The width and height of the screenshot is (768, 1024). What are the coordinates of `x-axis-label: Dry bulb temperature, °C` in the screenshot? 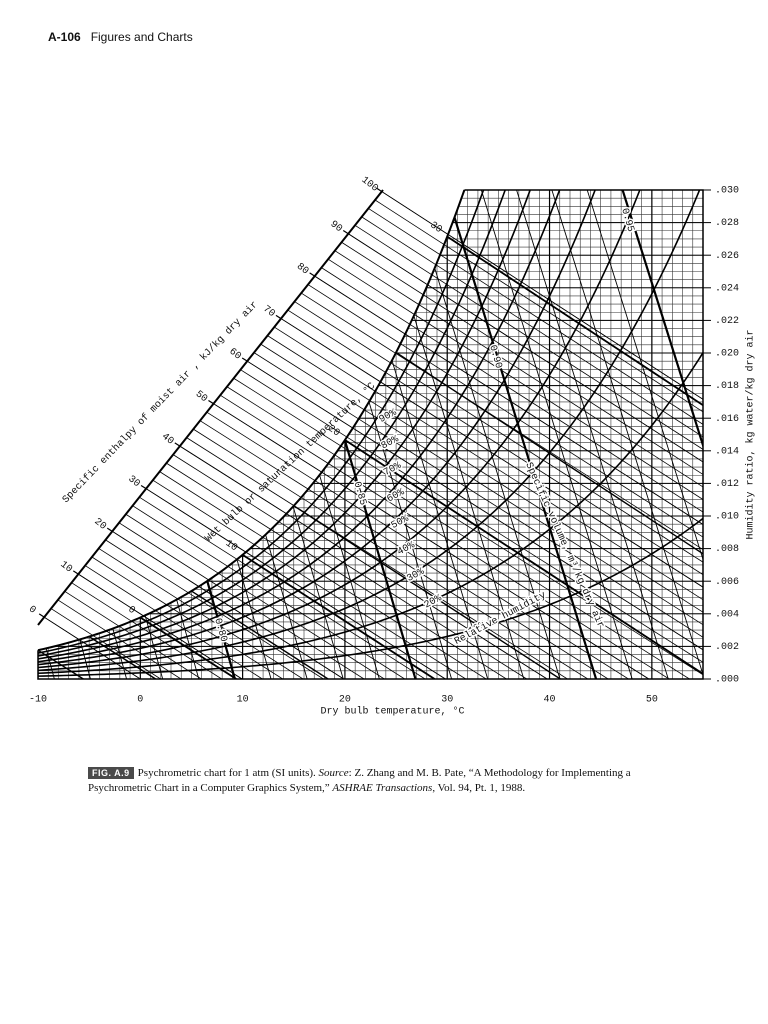 It's located at (392, 712).